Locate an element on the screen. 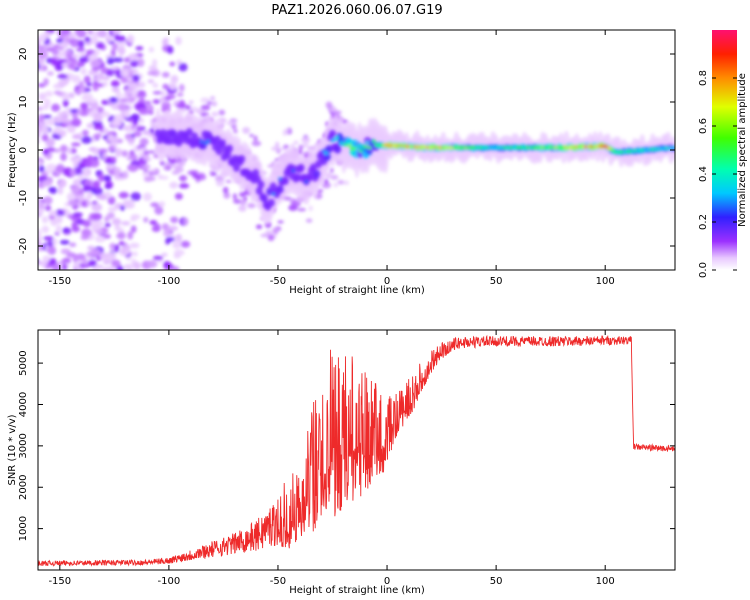 Image resolution: width=750 pixels, height=600 pixels. spectrogram-ytick-label: 20 is located at coordinates (23, 54).